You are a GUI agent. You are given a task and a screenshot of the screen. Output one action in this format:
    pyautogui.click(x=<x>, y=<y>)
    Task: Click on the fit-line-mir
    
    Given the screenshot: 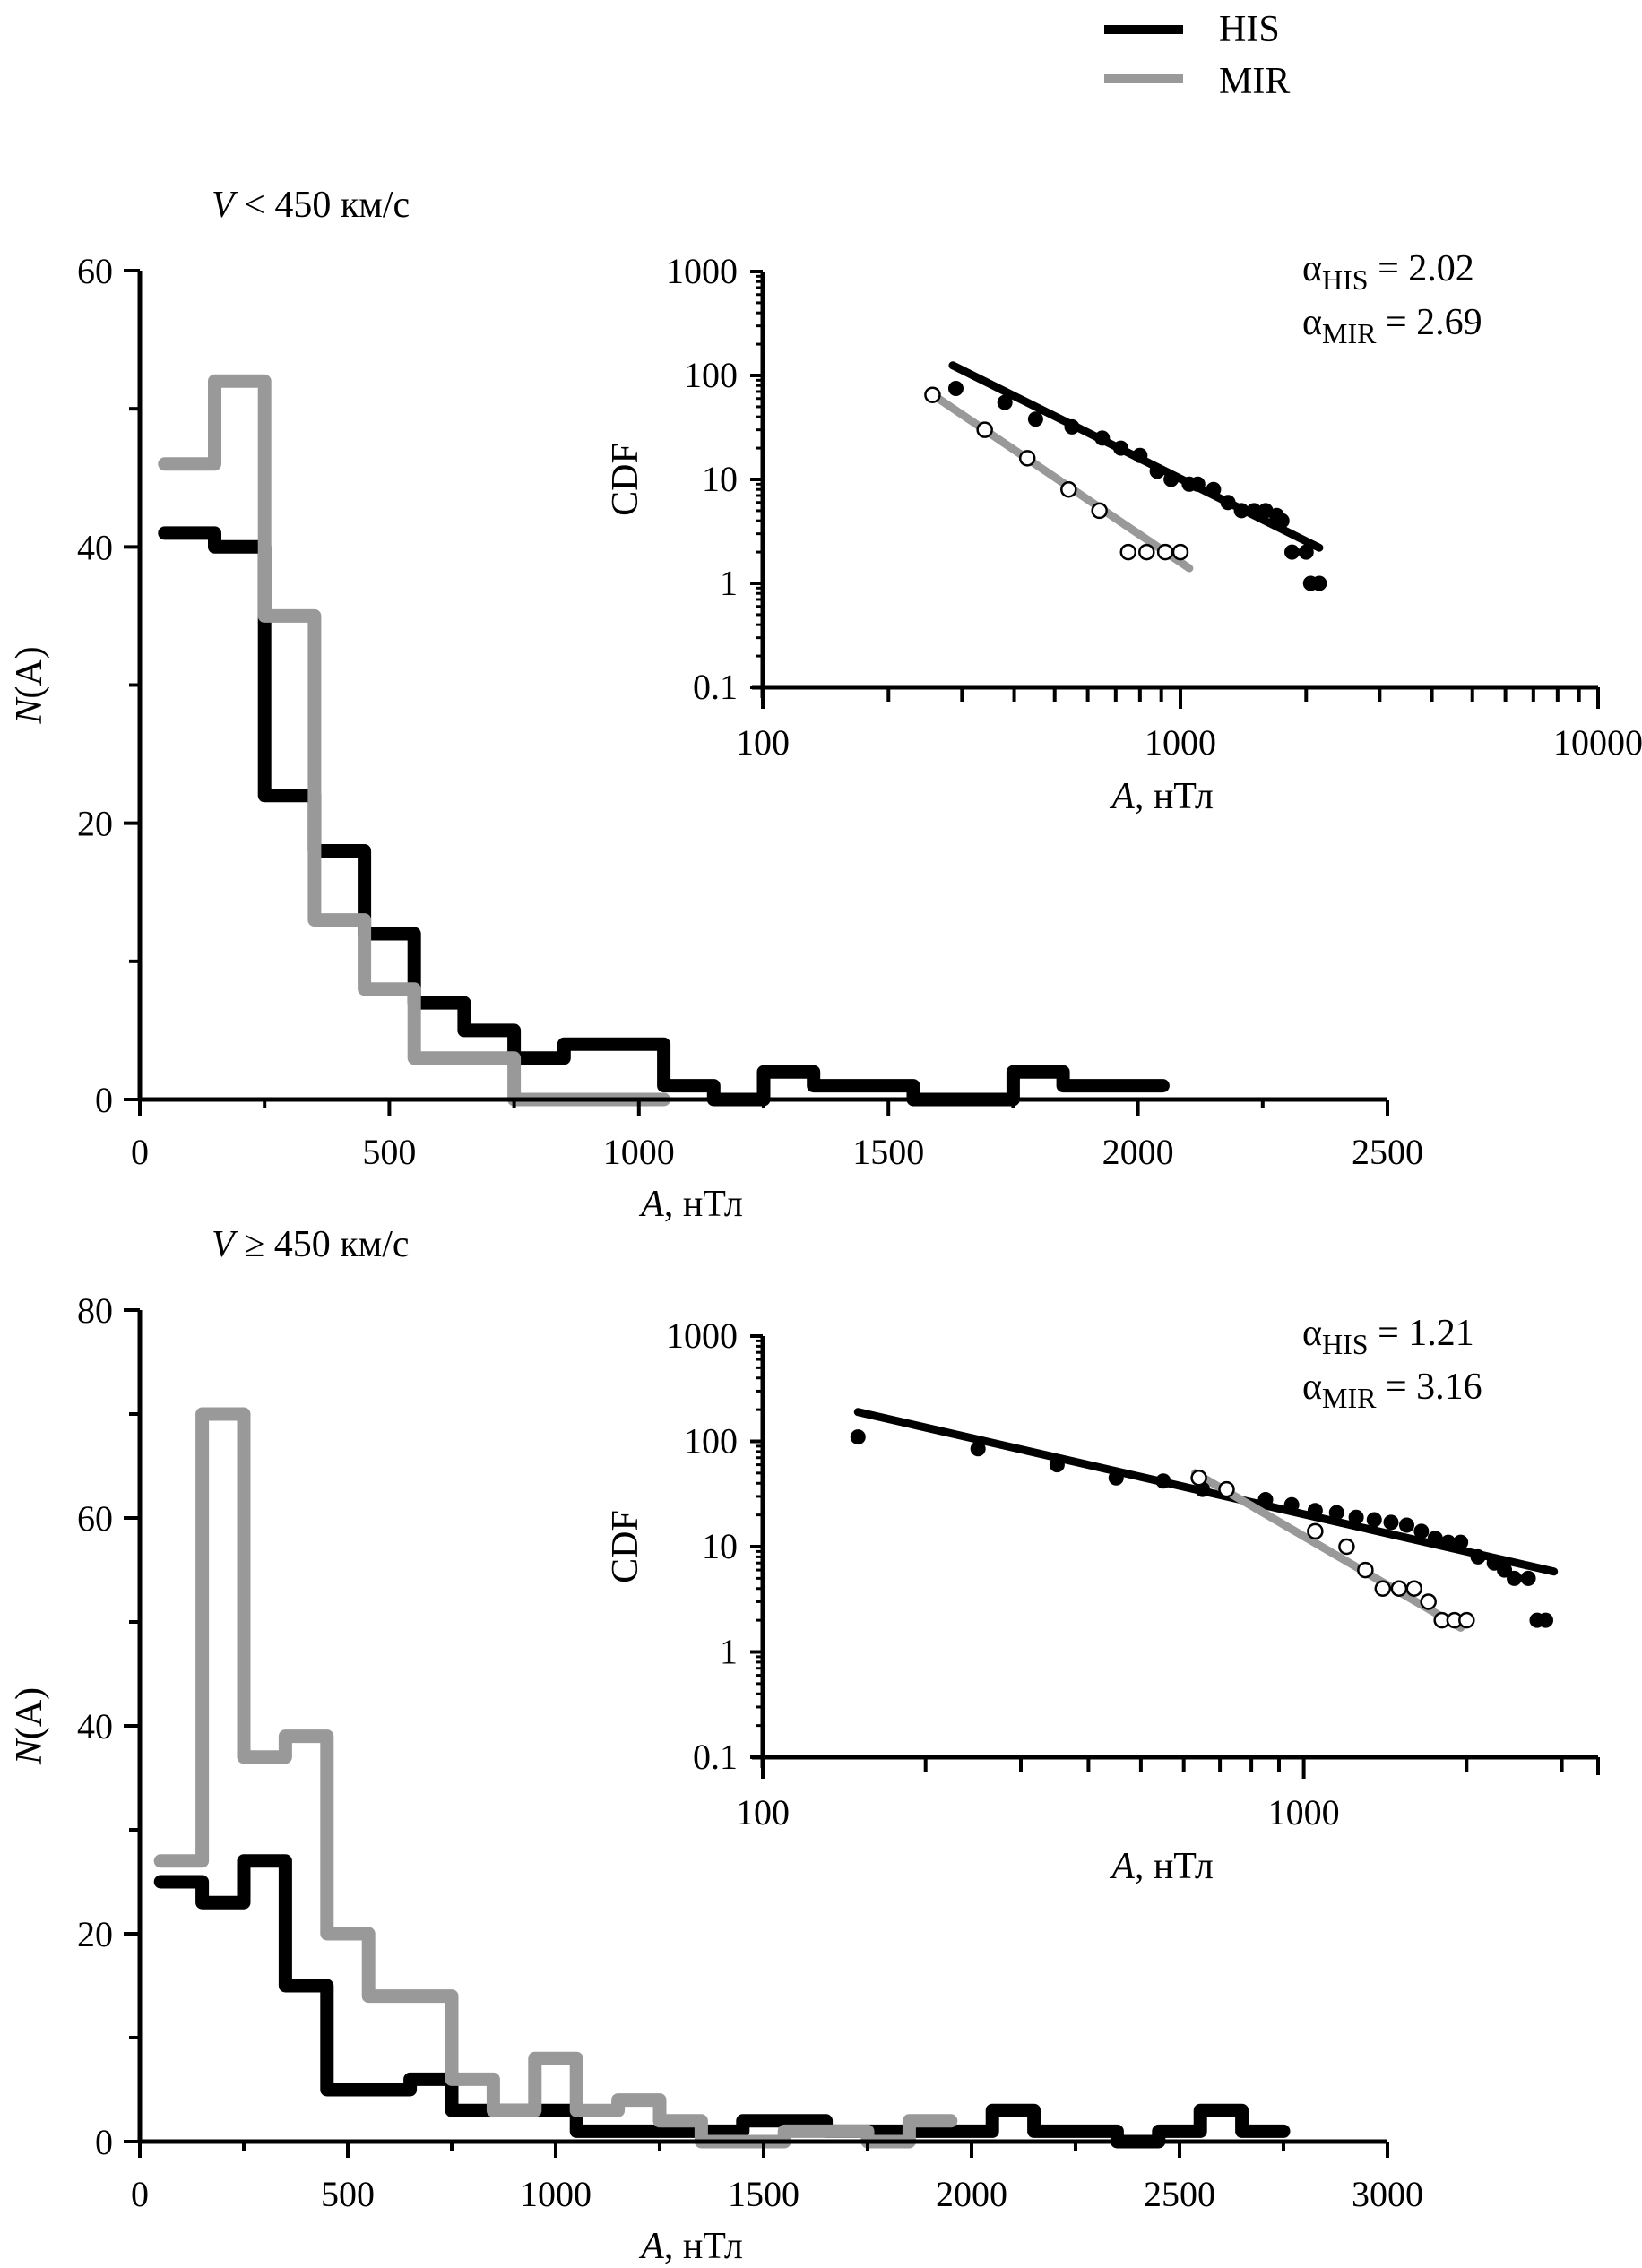 What is the action you would take?
    pyautogui.click(x=1327, y=1550)
    